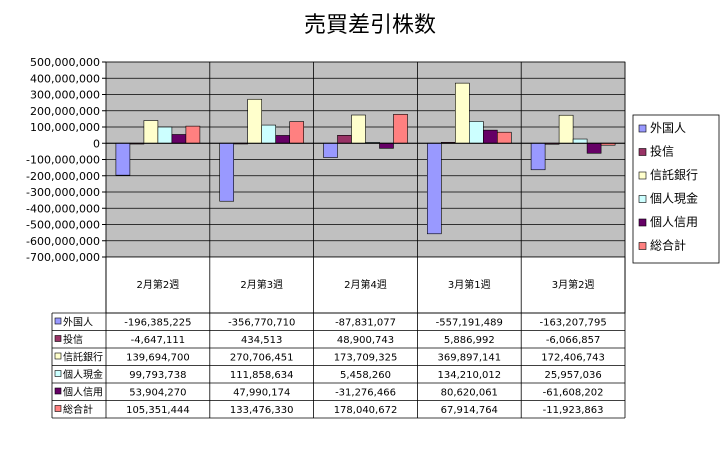 The image size is (725, 458). Describe the element at coordinates (365, 284) in the screenshot. I see `category-label: 2月第4週` at that location.